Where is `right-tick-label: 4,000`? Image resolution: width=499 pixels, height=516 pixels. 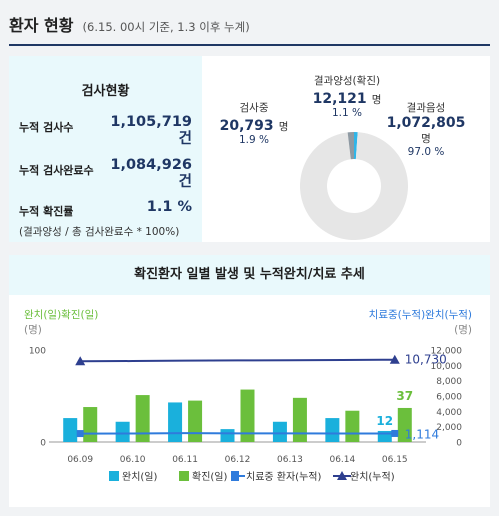
right-tick-label: 4,000 is located at coordinates (449, 413).